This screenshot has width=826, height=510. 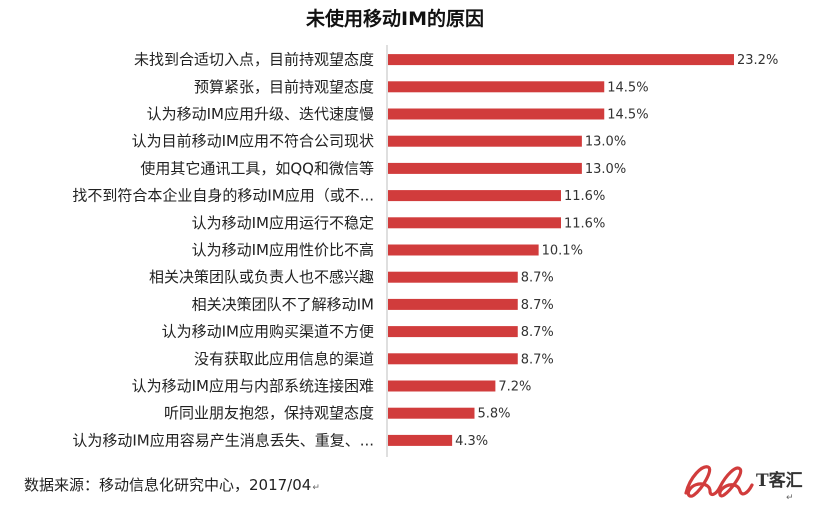 What do you see at coordinates (268, 332) in the screenshot?
I see `category-label: 认为移动IM应用购买渠道不方便` at bounding box center [268, 332].